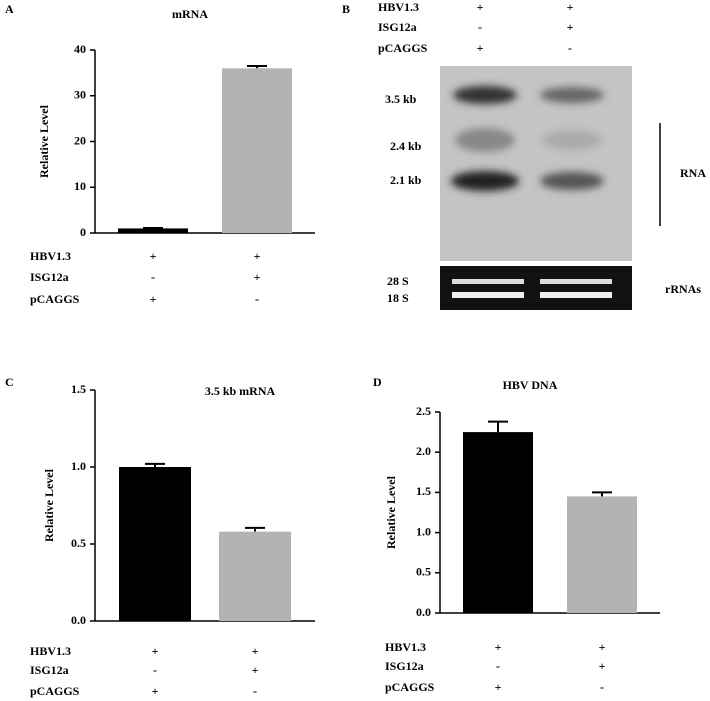 The width and height of the screenshot is (710, 701). I want to click on panel-letter: B, so click(346, 9).